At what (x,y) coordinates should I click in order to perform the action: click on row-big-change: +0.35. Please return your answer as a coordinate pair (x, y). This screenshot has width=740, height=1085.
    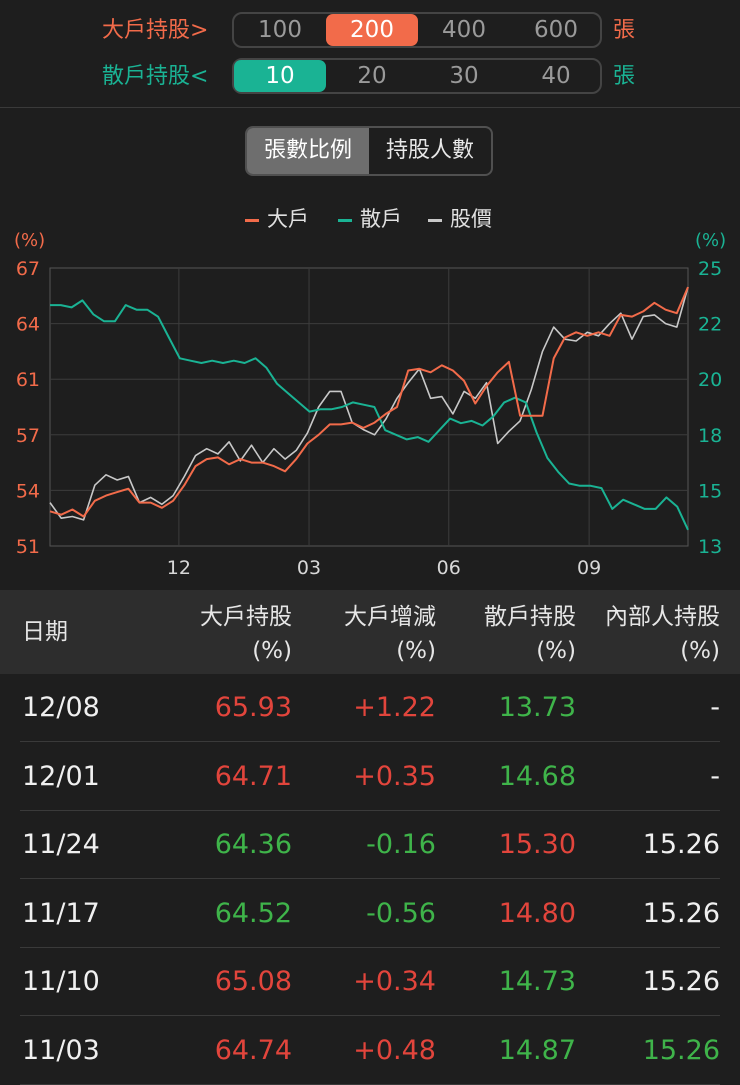
    Looking at the image, I should click on (394, 776).